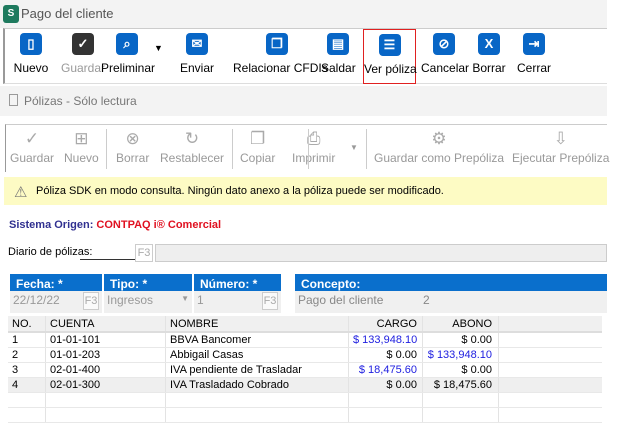  Describe the element at coordinates (257, 370) in the screenshot. I see `cell-nombre: IVA pendiente de Trasladar` at that location.